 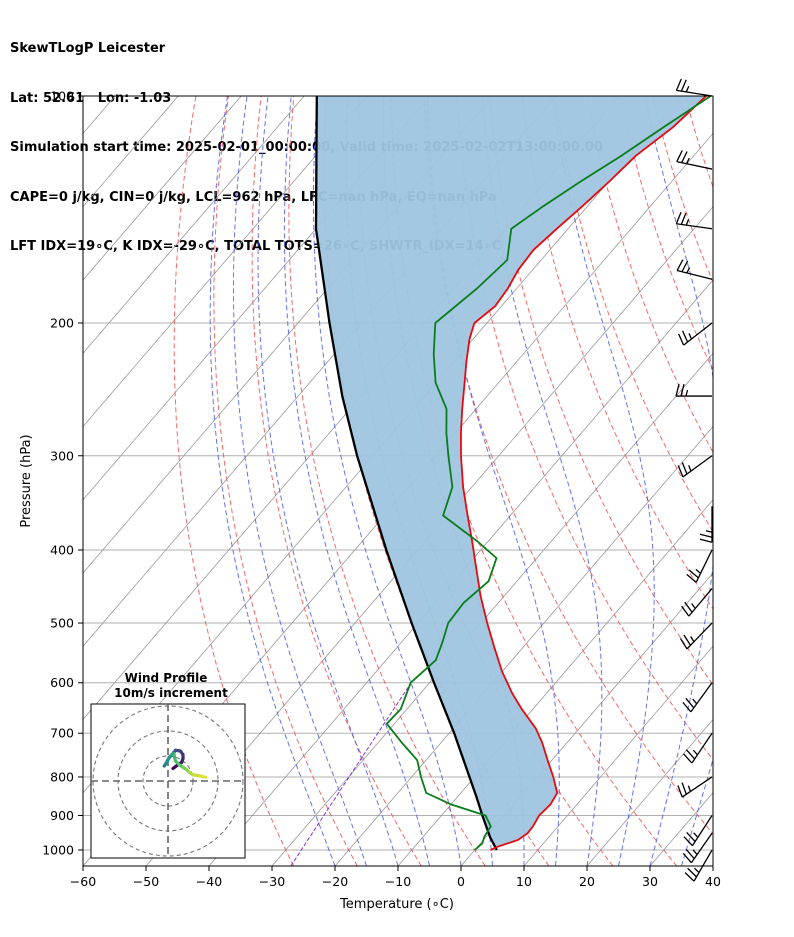 What do you see at coordinates (694, 480) in the screenshot?
I see `wind-barbs` at bounding box center [694, 480].